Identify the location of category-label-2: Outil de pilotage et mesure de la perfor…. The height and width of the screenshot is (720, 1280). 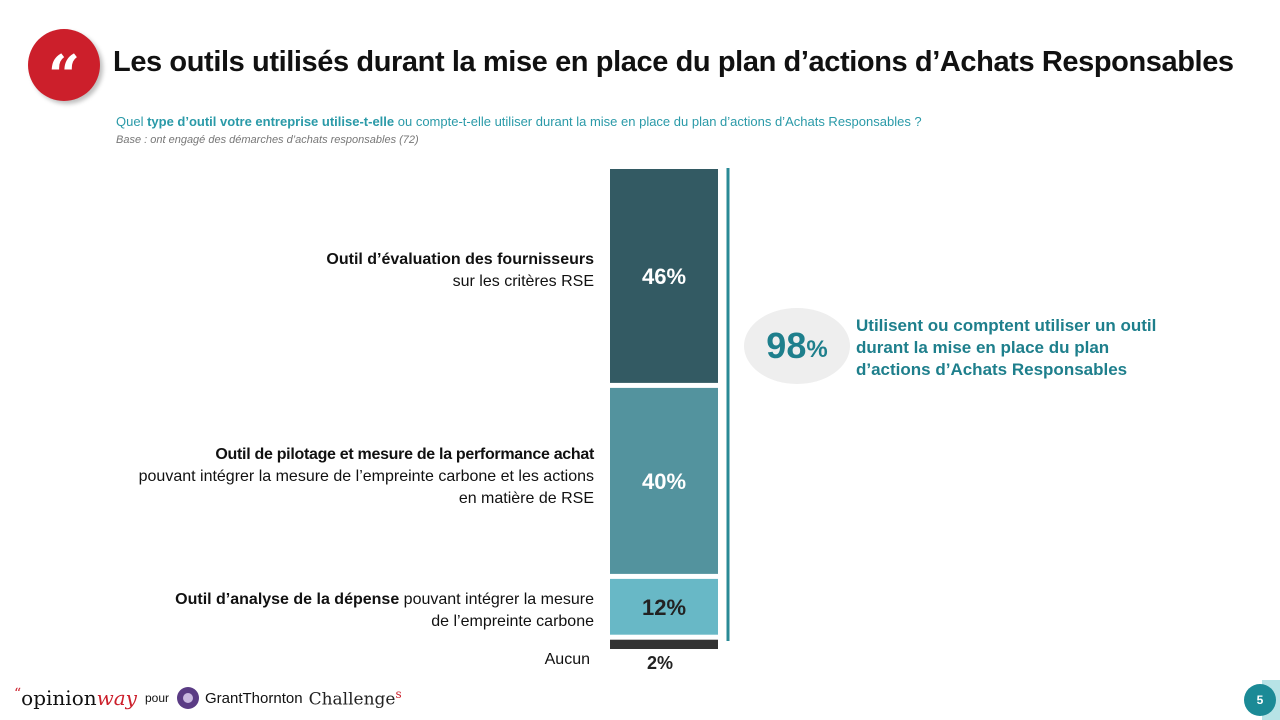
(364, 477).